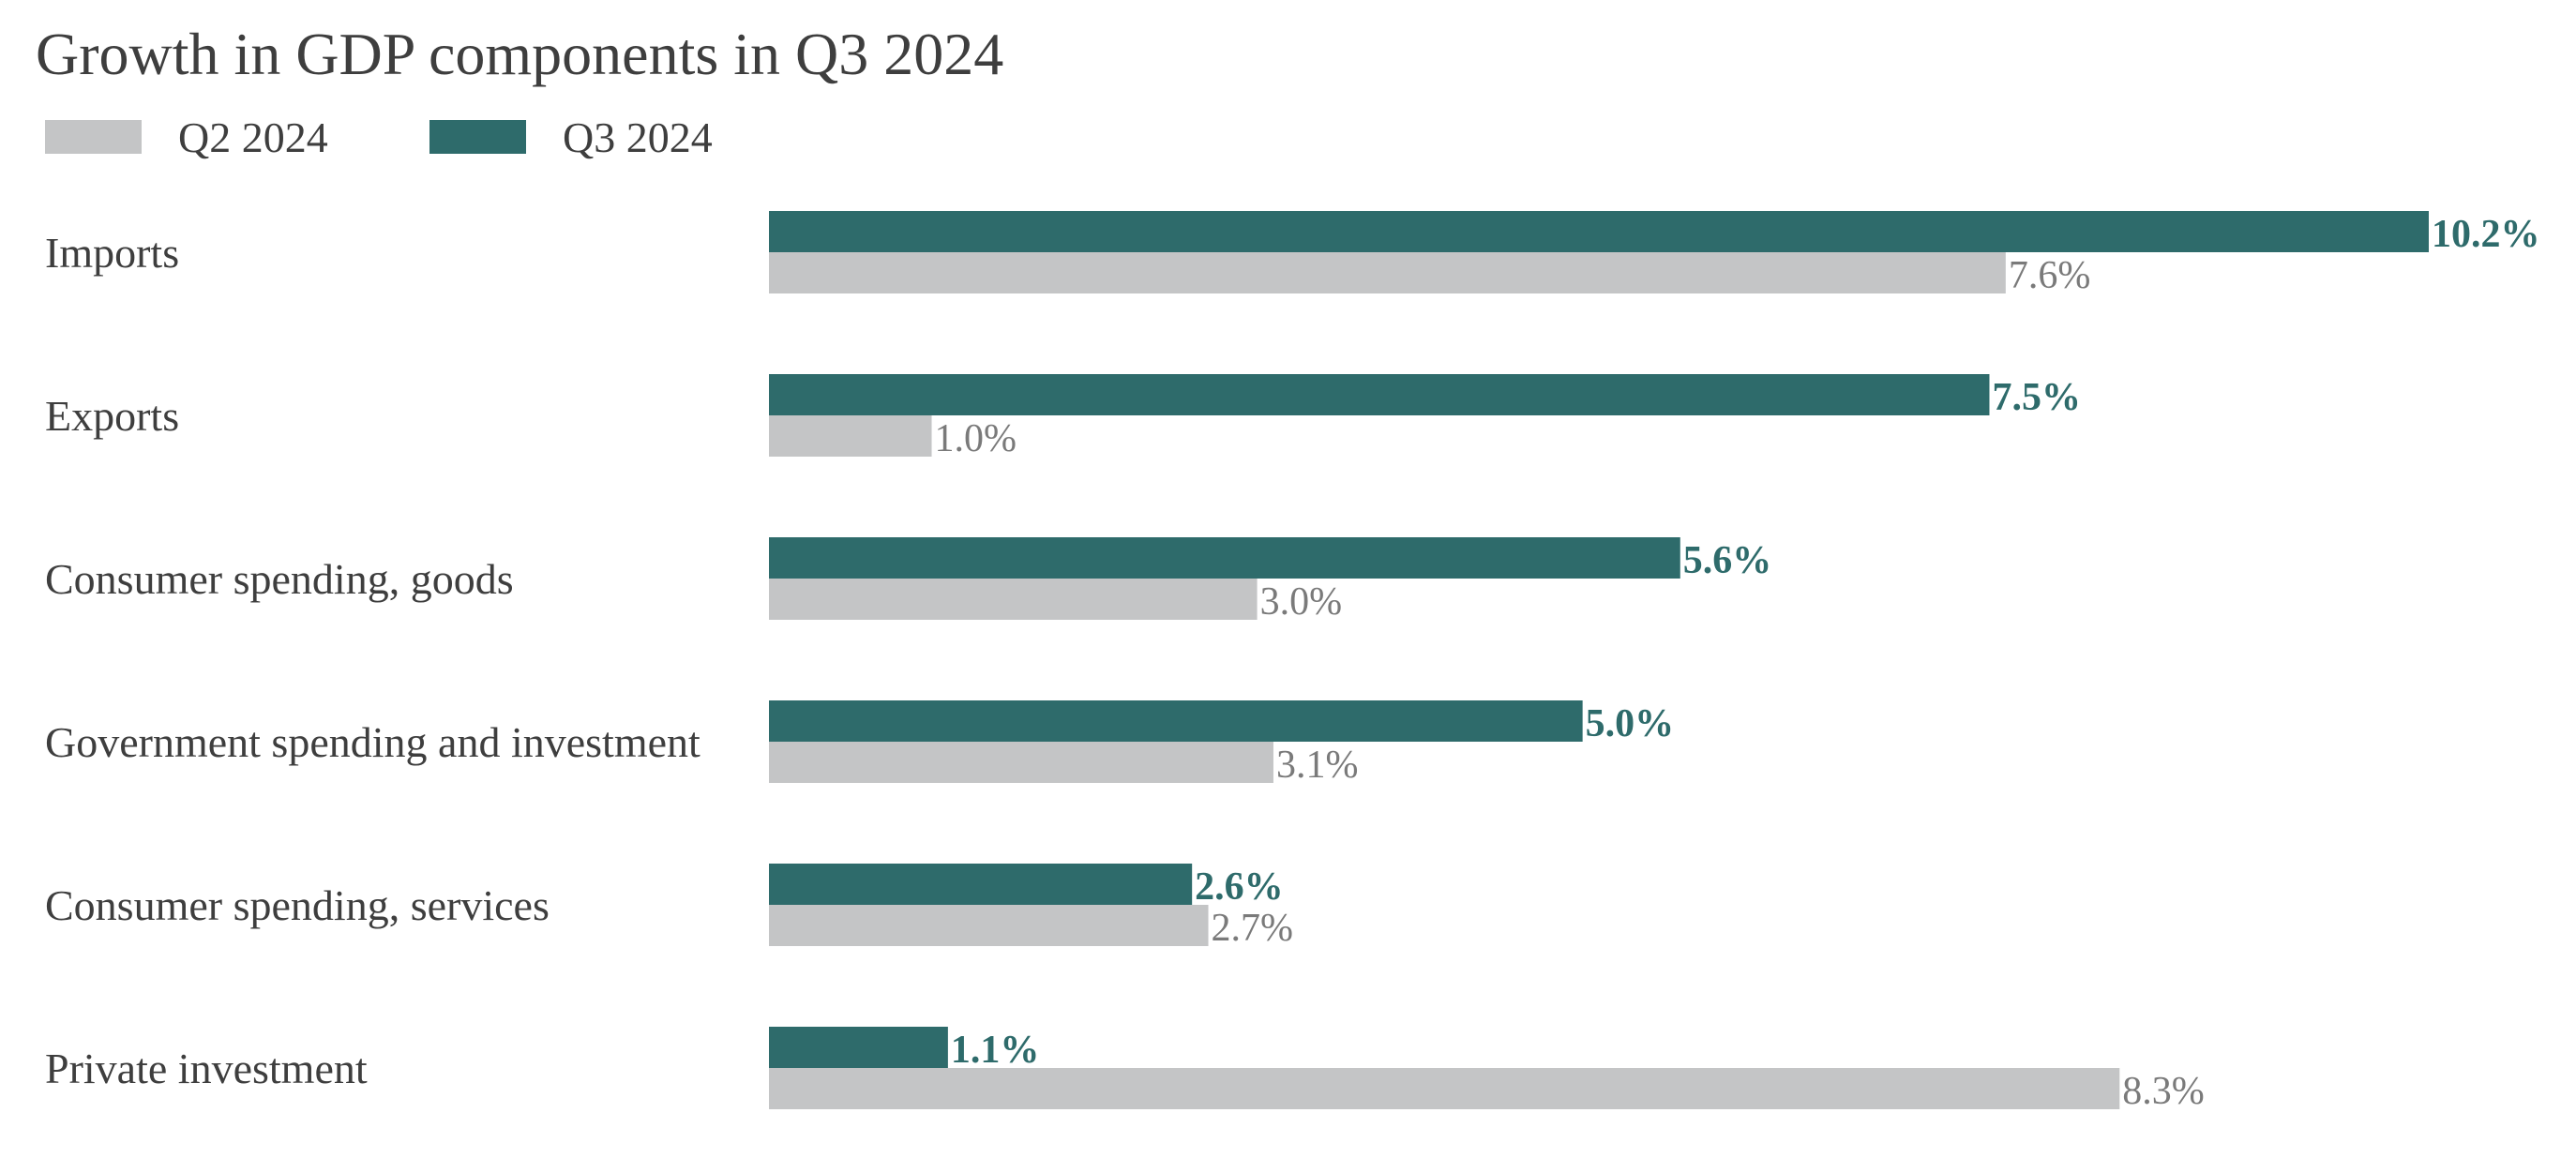  I want to click on bar-q3-government-spending-and-investment, so click(1176, 721).